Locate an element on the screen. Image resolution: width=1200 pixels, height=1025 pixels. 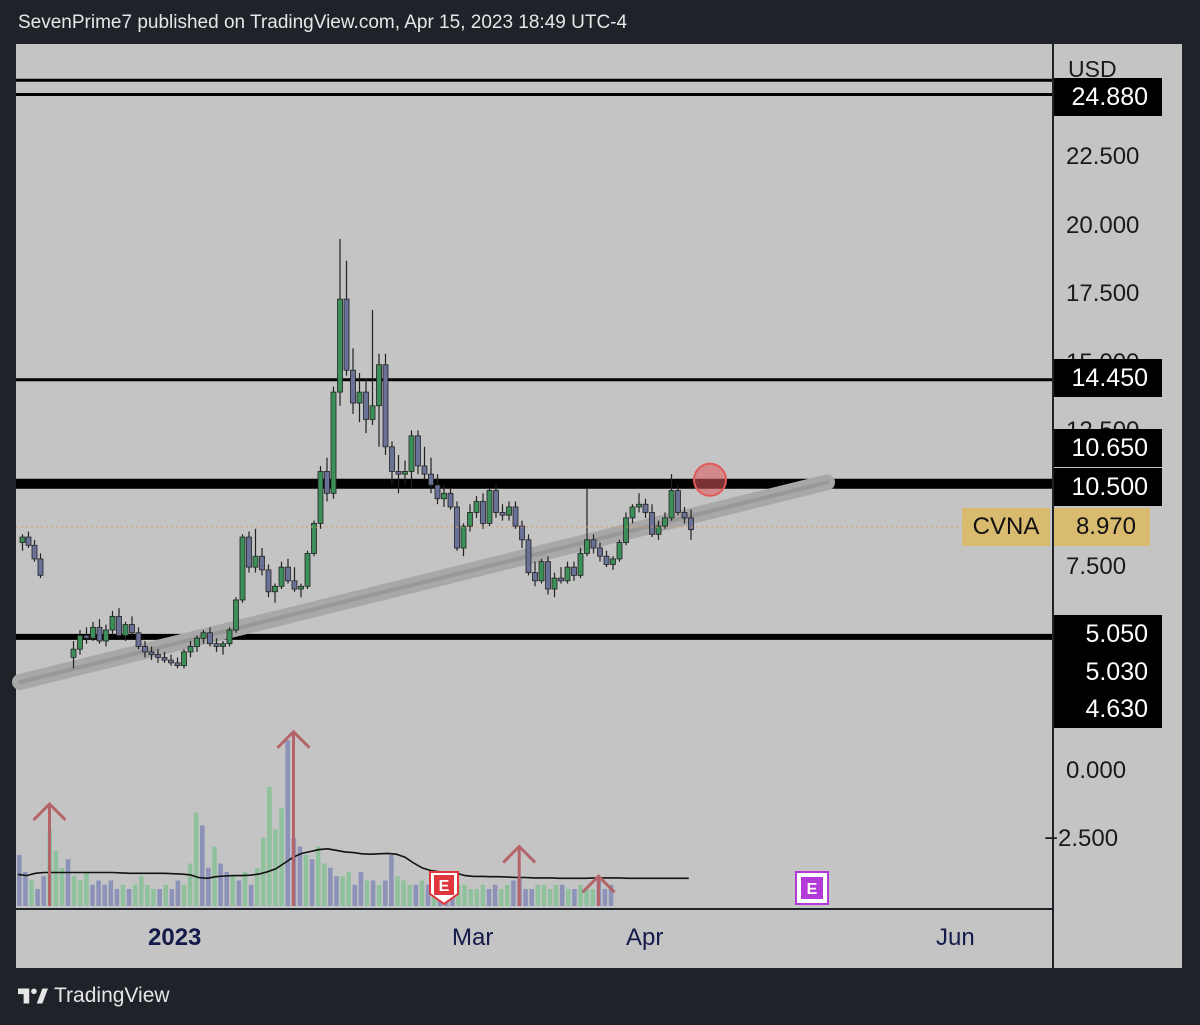
price-axis-divider is located at coordinates (1053, 506).